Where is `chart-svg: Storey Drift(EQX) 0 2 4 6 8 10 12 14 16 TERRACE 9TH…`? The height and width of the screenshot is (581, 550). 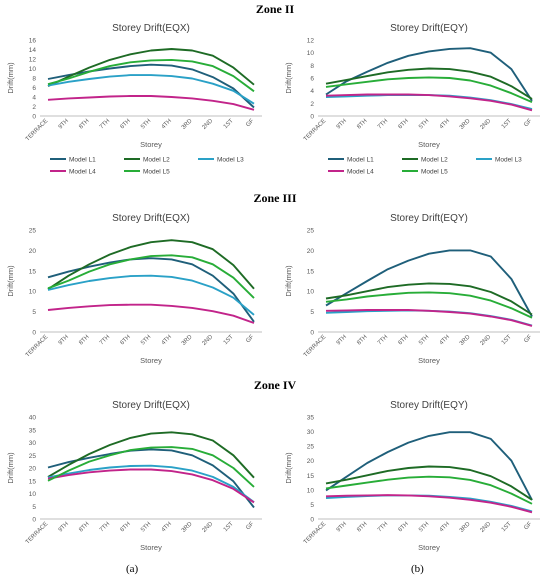
chart-svg: Storey Drift(EQX) 0 2 4 6 8 10 12 14 16 TERRACE 9TH… is located at coordinates (134, 99).